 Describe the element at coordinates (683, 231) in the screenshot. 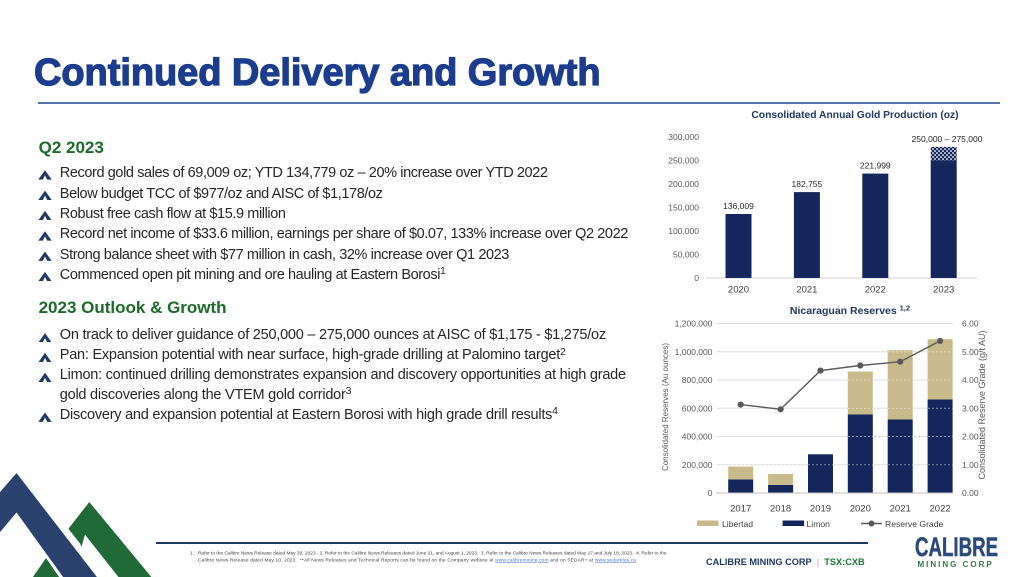

I see `svg-text: 100,000` at that location.